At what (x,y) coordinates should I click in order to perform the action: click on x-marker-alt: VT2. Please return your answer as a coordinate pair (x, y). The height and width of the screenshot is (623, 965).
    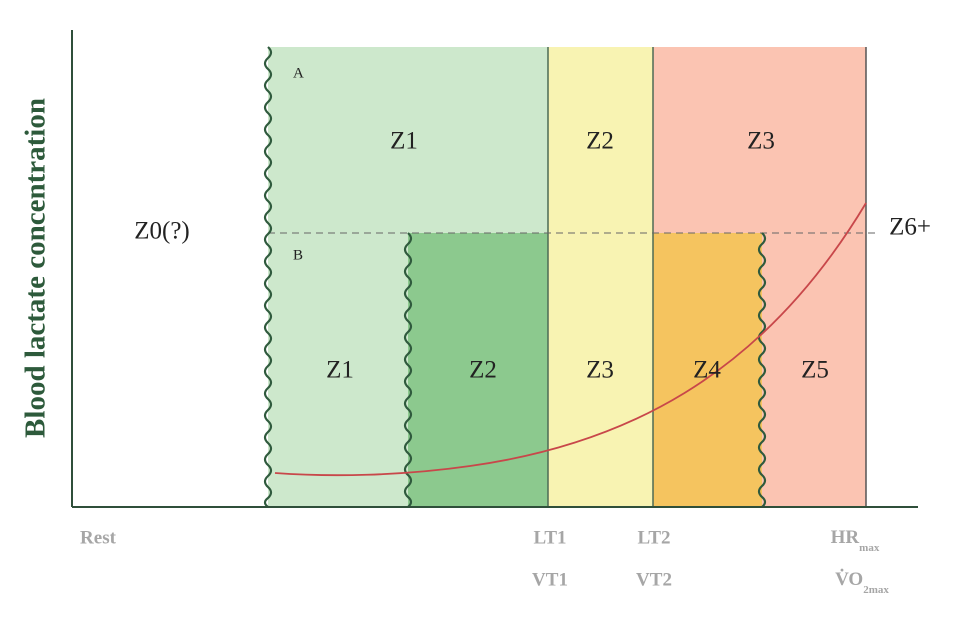
    Looking at the image, I should click on (654, 579).